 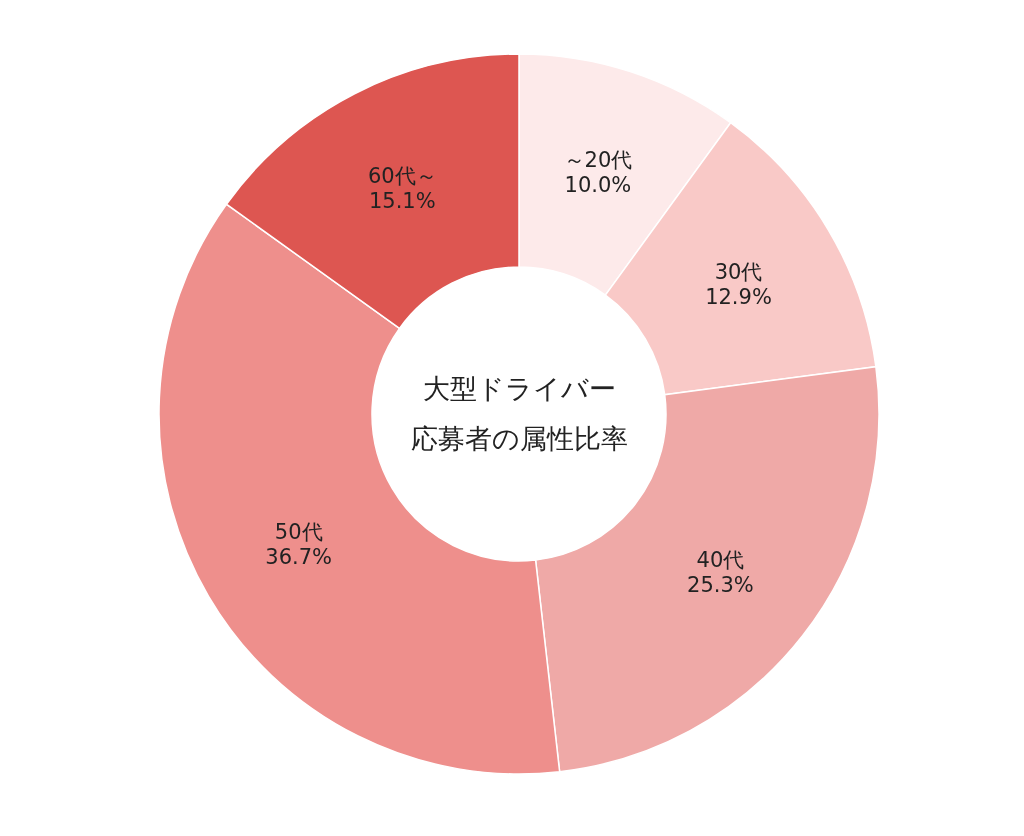 What do you see at coordinates (402, 175) in the screenshot?
I see `slice-label: 60代～` at bounding box center [402, 175].